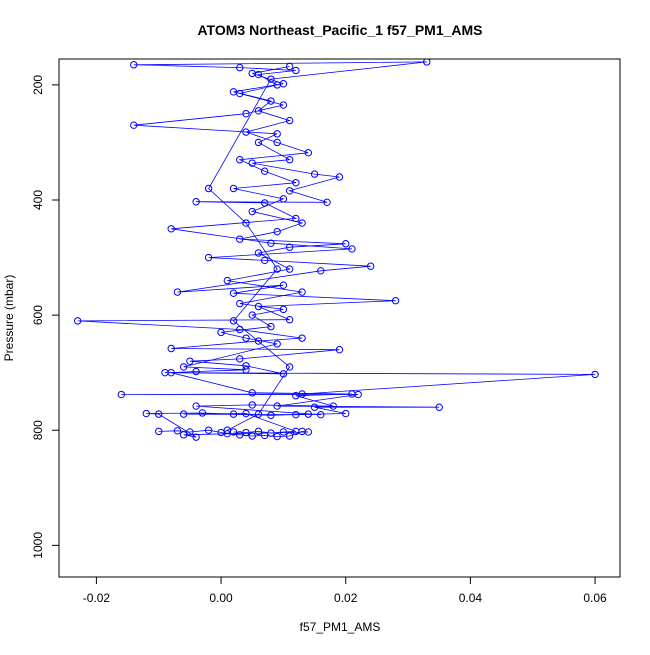 This screenshot has height=655, width=650. I want to click on x-axis: -0.02 0.00 0.02 0.04 0.06, so click(345, 591).